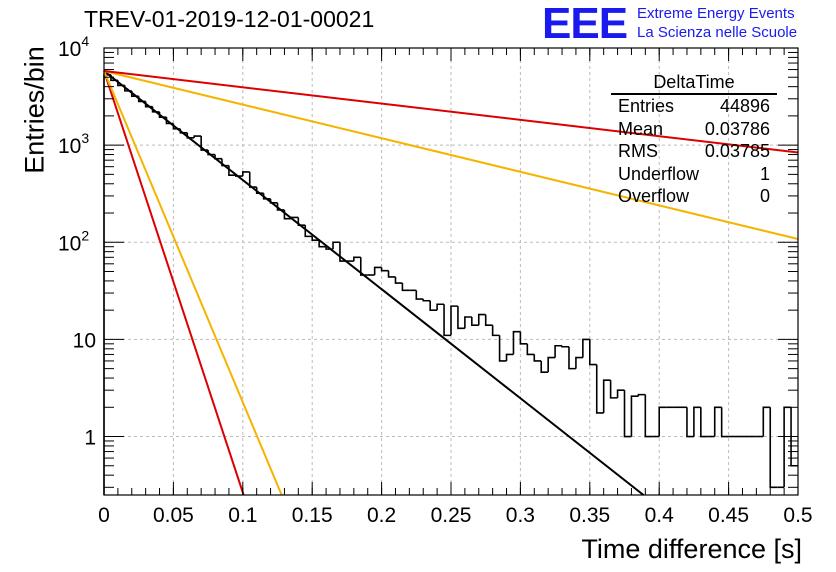 The image size is (836, 572). What do you see at coordinates (737, 151) in the screenshot?
I see `stats-value: 0.03785` at bounding box center [737, 151].